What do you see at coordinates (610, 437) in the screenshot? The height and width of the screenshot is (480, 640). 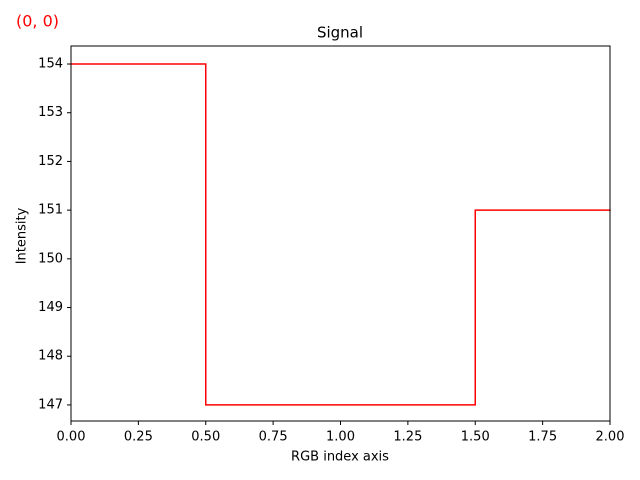 I see `x-tick-label: 2.00` at bounding box center [610, 437].